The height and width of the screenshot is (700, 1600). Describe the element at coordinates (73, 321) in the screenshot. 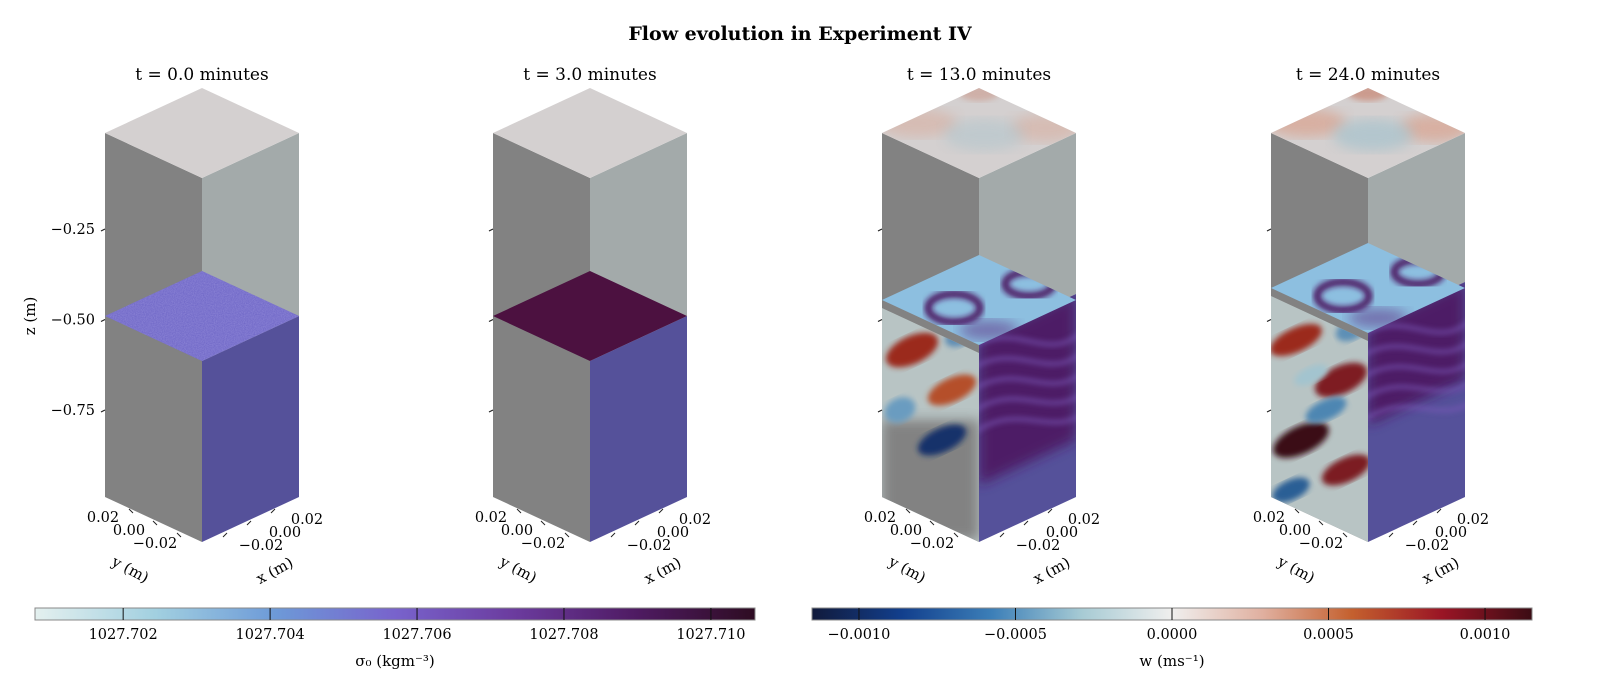

I see `z-tick-label: −0.50` at that location.